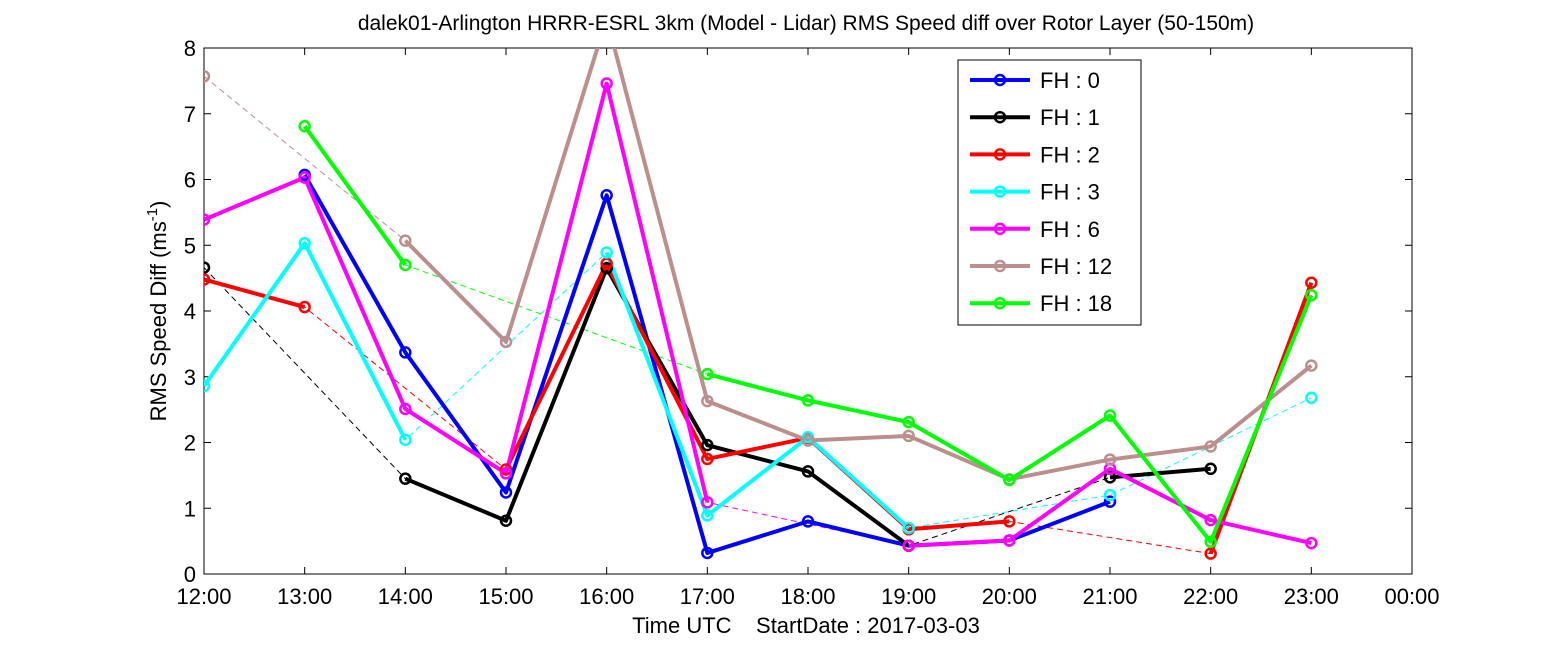 The height and width of the screenshot is (656, 1559). What do you see at coordinates (190, 311) in the screenshot?
I see `y-tick-label: 4` at bounding box center [190, 311].